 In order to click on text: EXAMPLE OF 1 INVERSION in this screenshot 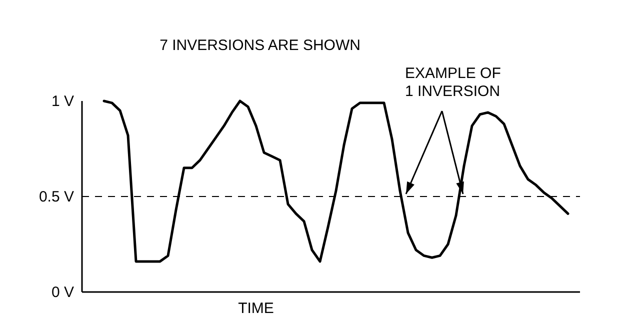, I will do `click(453, 82)`.